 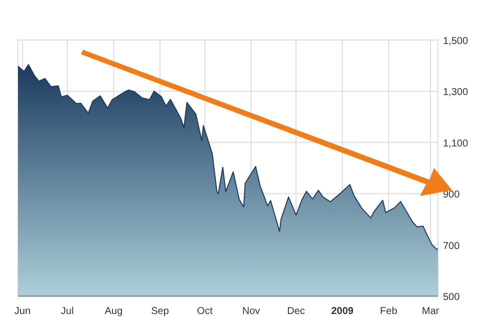 What do you see at coordinates (455, 92) in the screenshot?
I see `y-tick-label: 1,300` at bounding box center [455, 92].